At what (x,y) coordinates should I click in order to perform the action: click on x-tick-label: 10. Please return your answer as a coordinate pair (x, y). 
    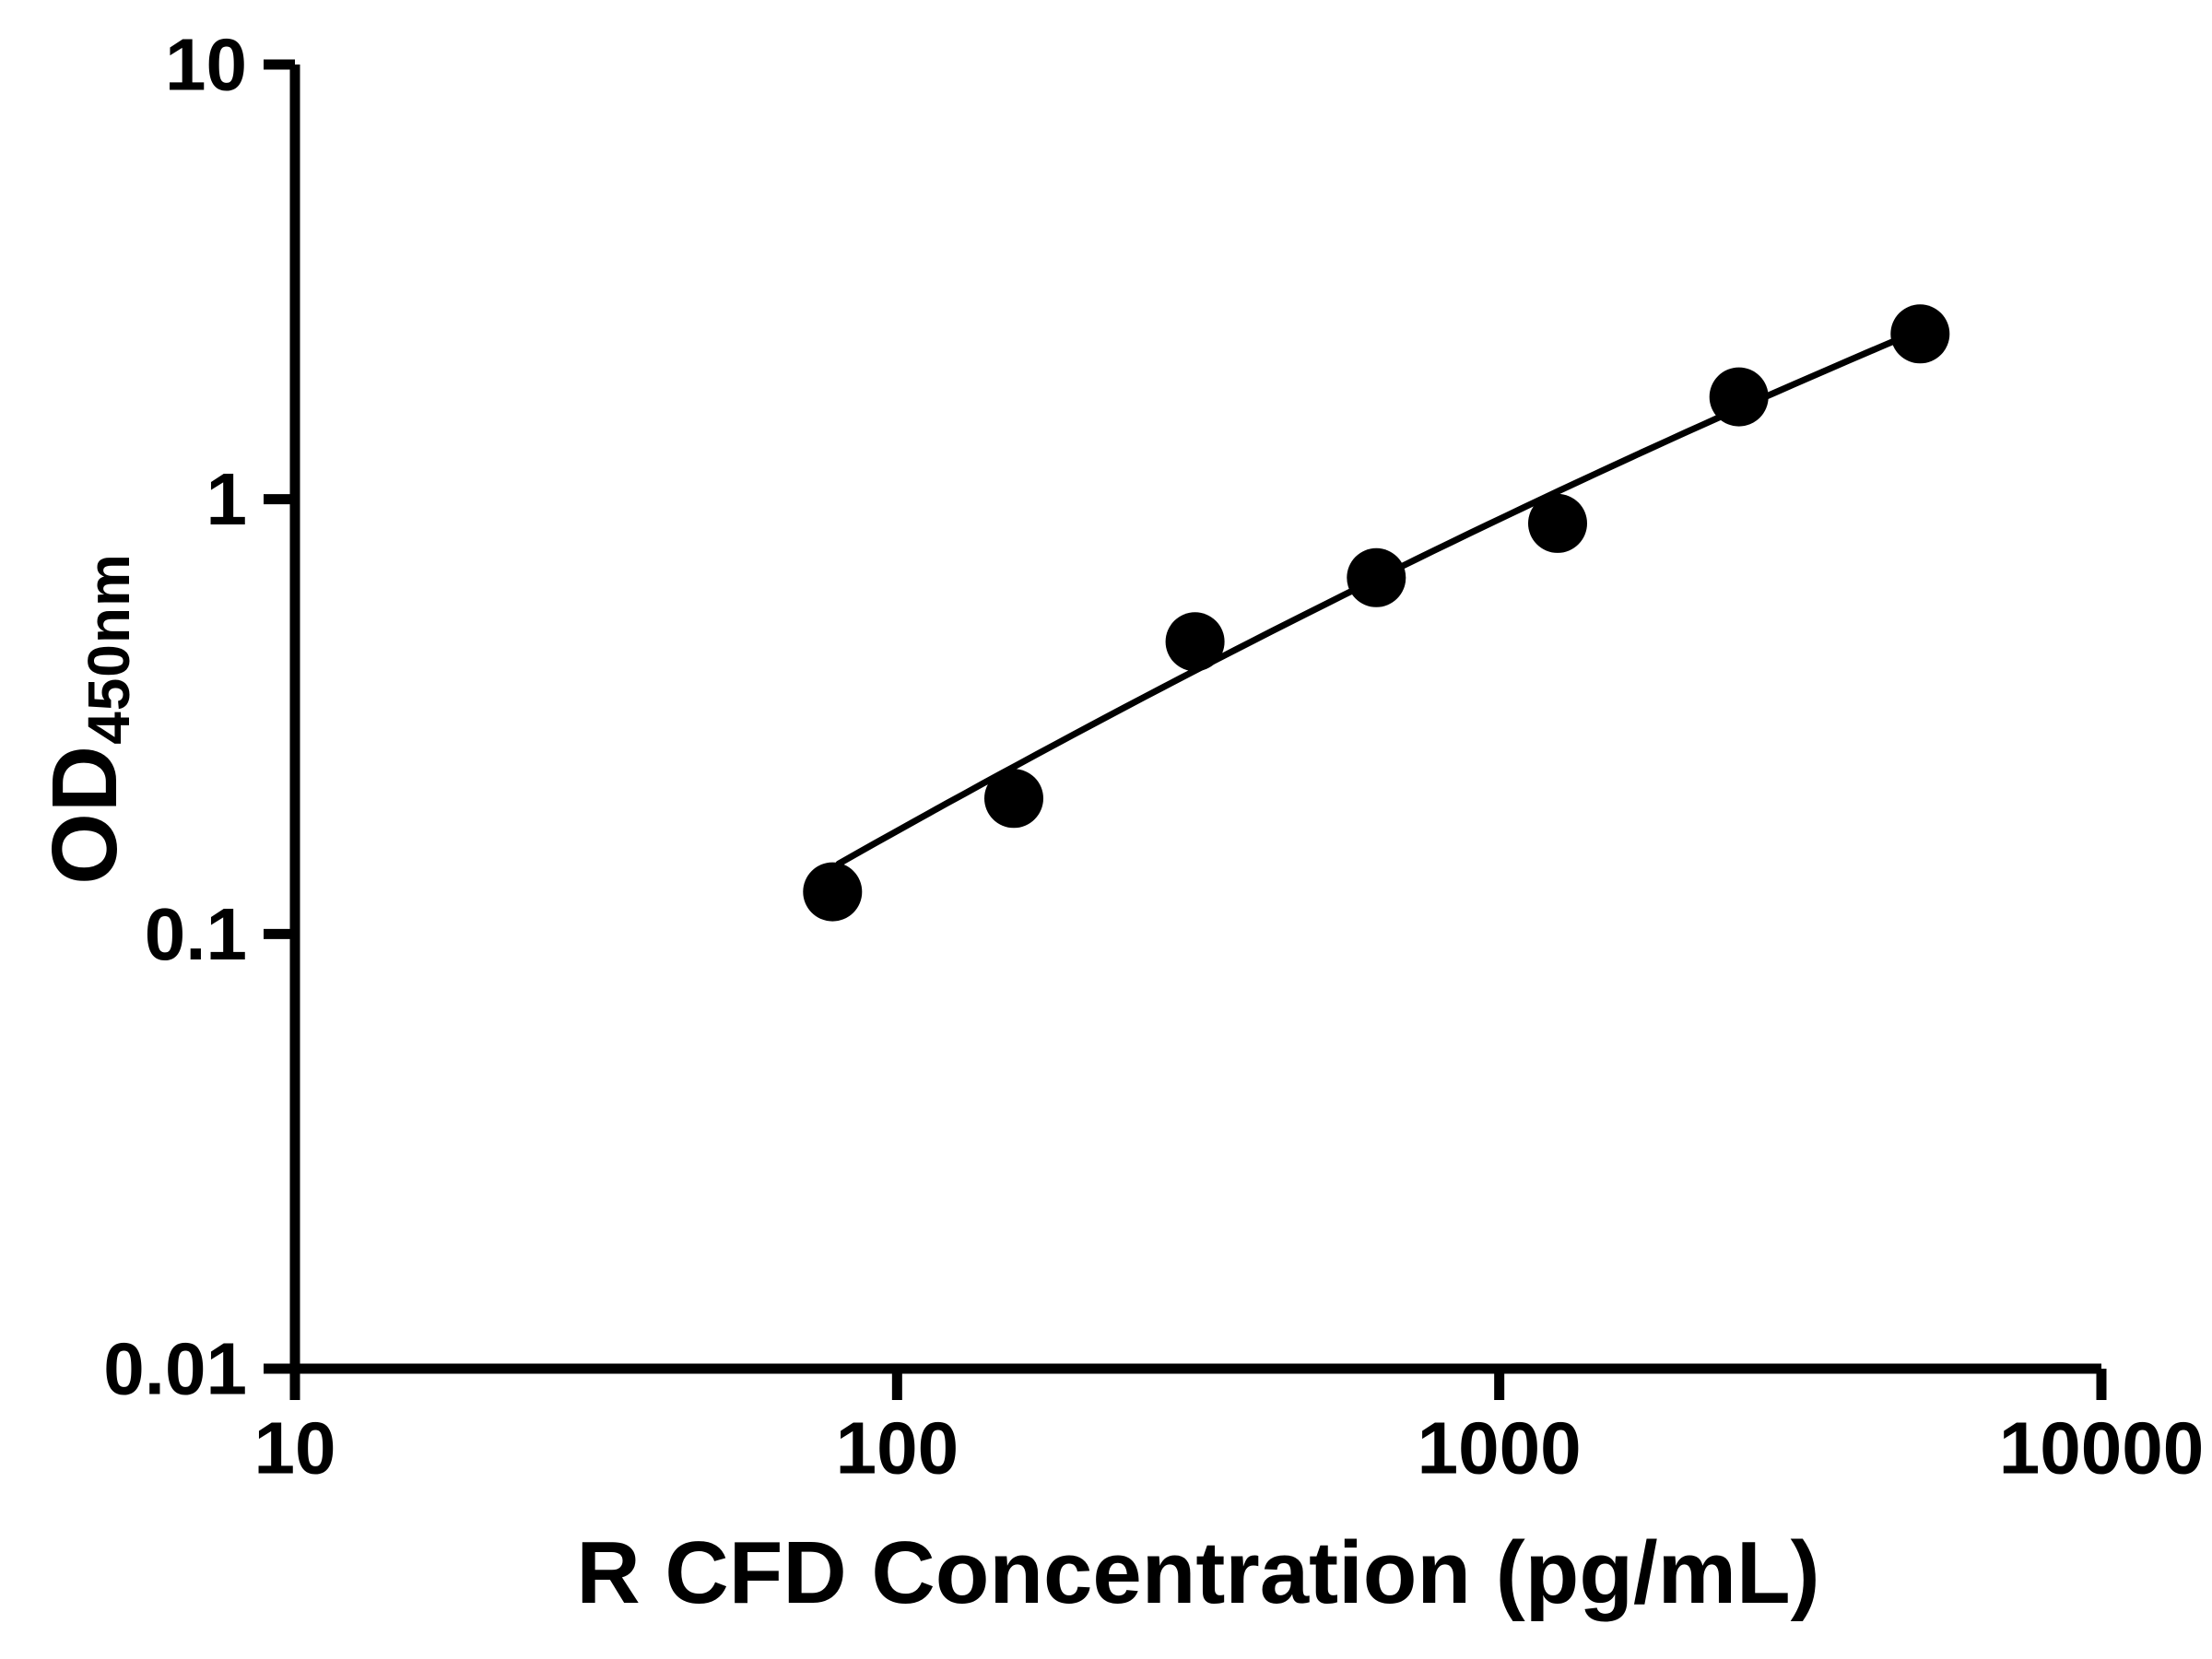
    Looking at the image, I should click on (295, 1448).